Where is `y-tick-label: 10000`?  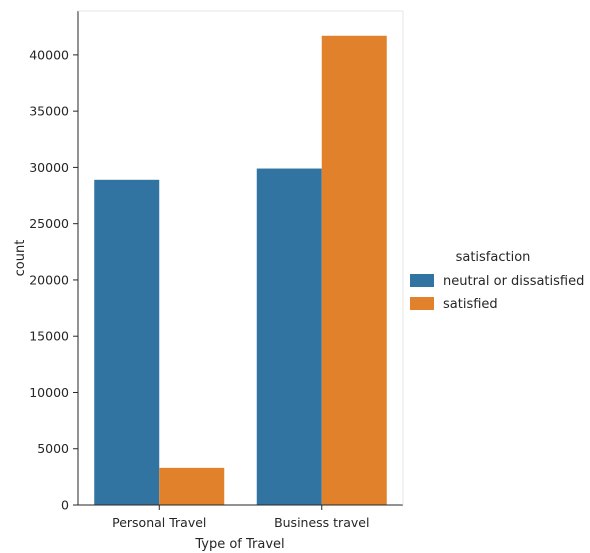
y-tick-label: 10000 is located at coordinates (49, 392).